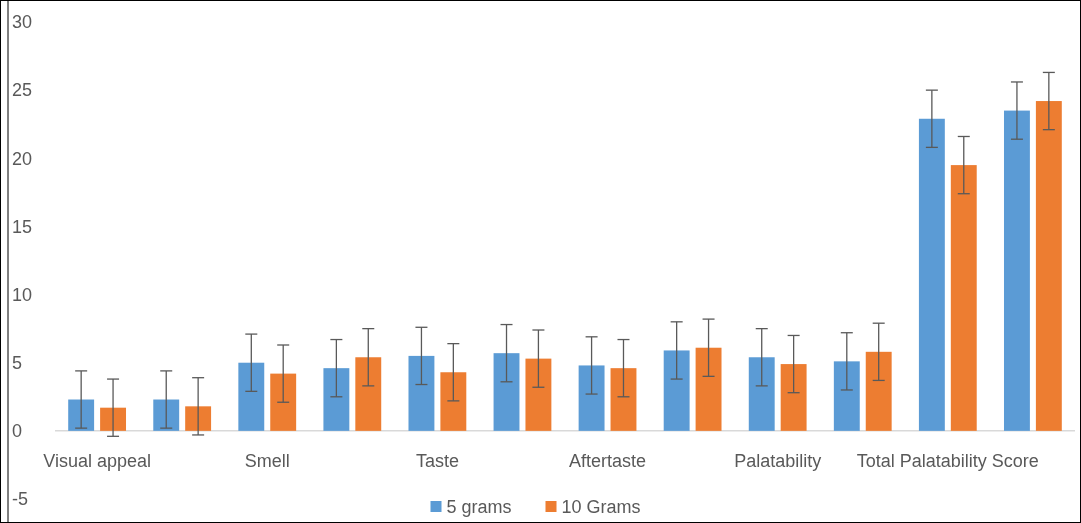 The height and width of the screenshot is (523, 1081). What do you see at coordinates (20, 499) in the screenshot?
I see `y-tick-label: -5` at bounding box center [20, 499].